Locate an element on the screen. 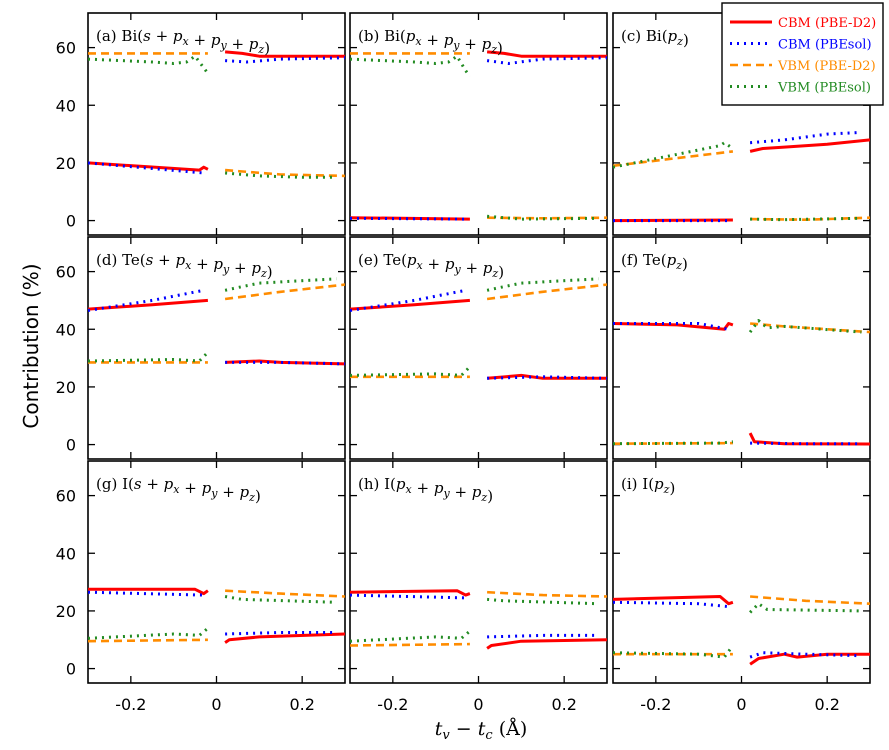 Image resolution: width=889 pixels, height=750 pixels. legend-frame is located at coordinates (802, 54).